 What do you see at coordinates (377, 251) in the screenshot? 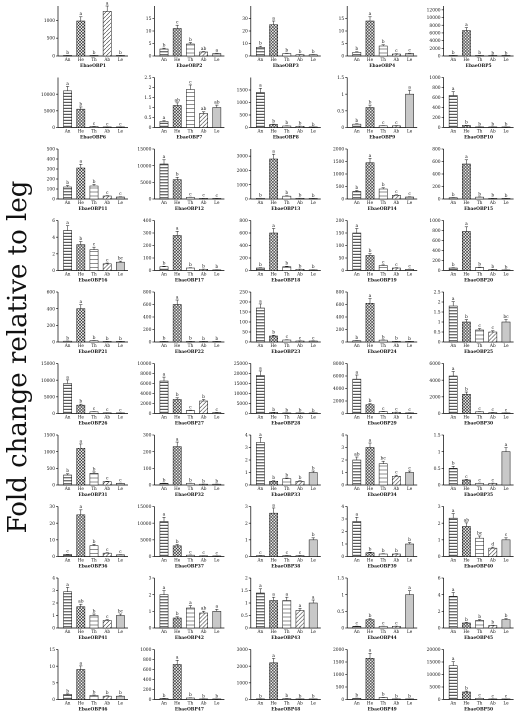
I see `chart-panel: 0 50 100 150 200 a An b He c Th c Ab c Le EbaeOBP19` at bounding box center [377, 251].